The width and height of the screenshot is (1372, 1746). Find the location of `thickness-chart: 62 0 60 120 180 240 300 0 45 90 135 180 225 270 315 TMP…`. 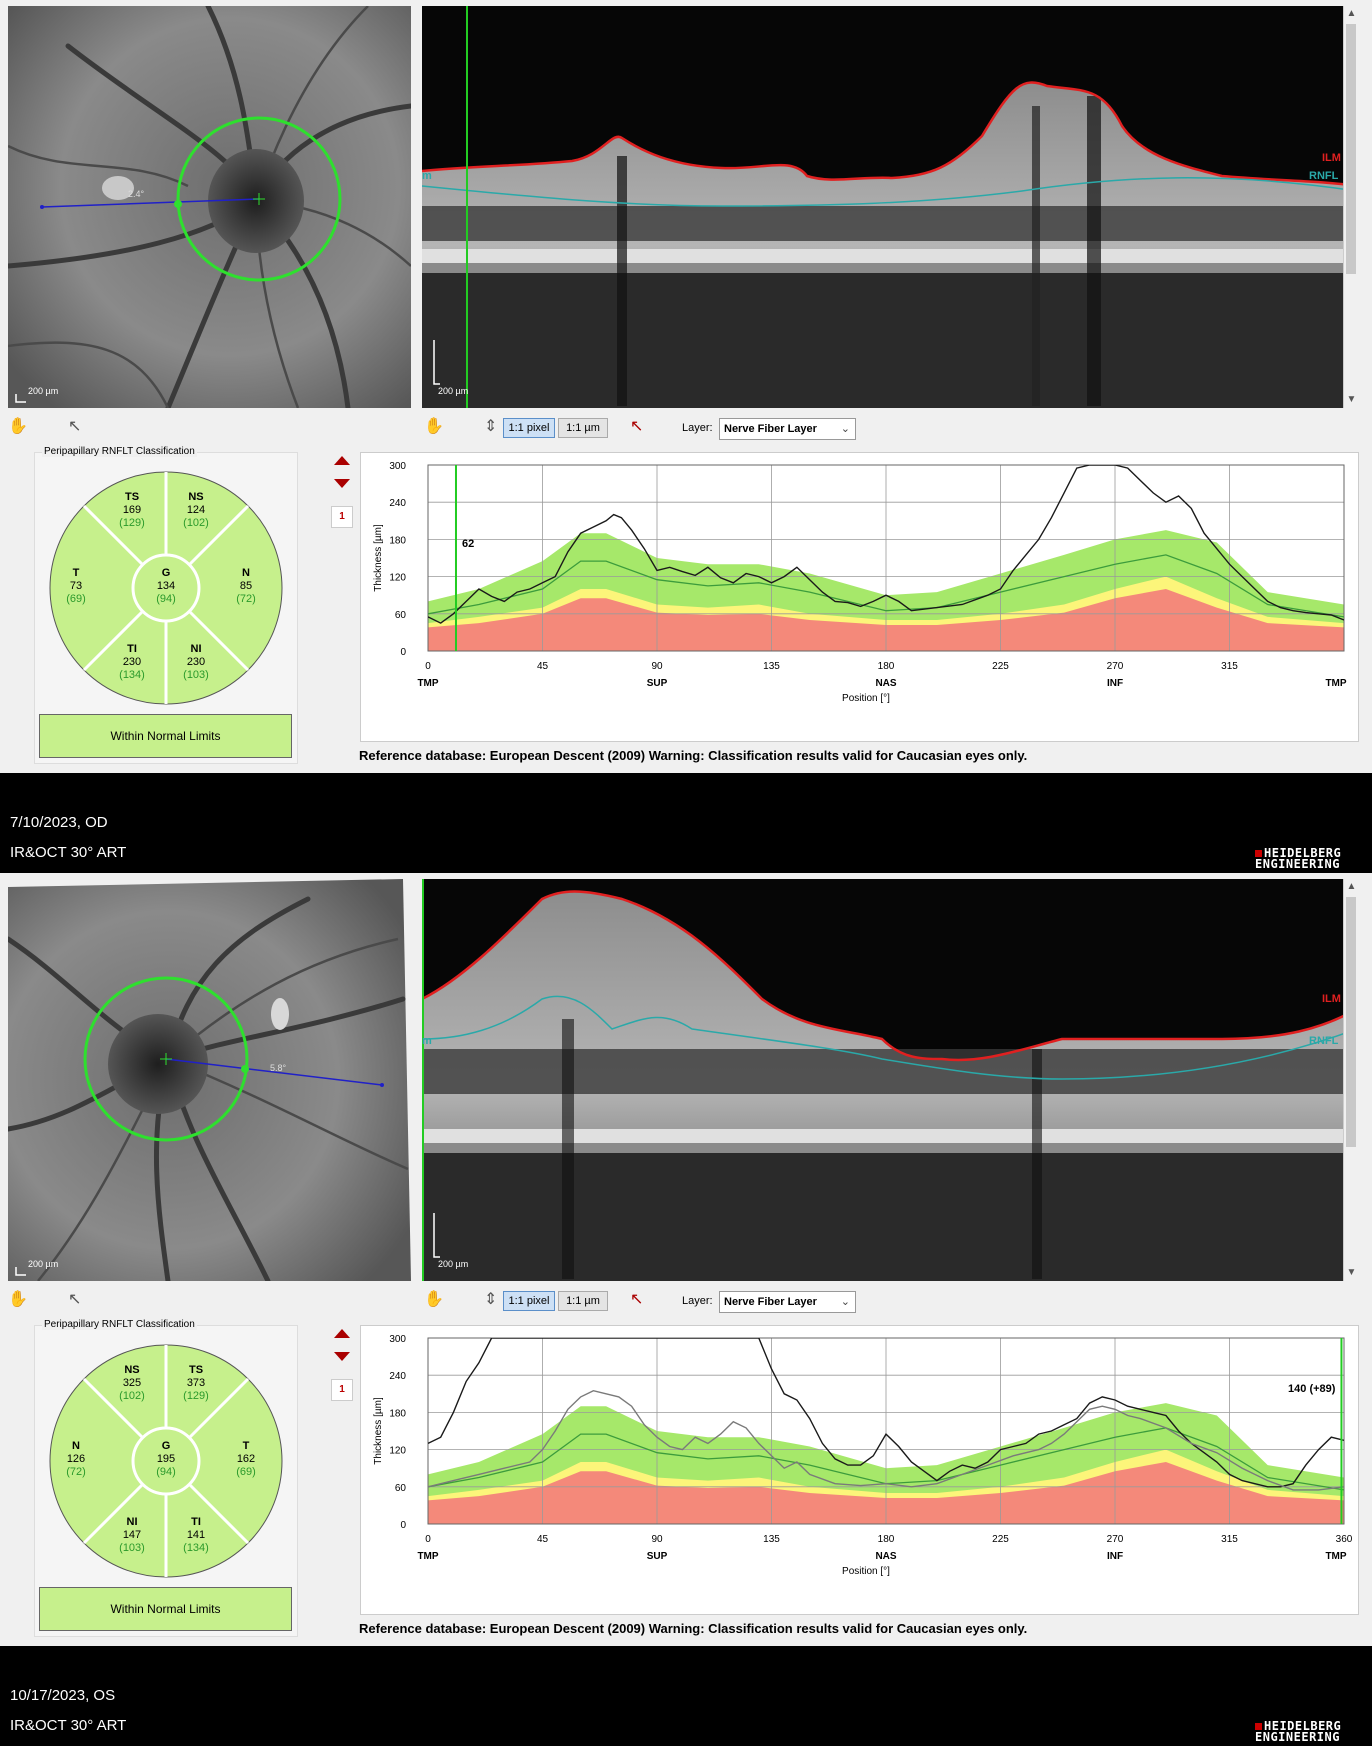

thickness-chart: 62 0 60 120 180 240 300 0 45 90 135 180 225 270 315 TMP… is located at coordinates (860, 582).